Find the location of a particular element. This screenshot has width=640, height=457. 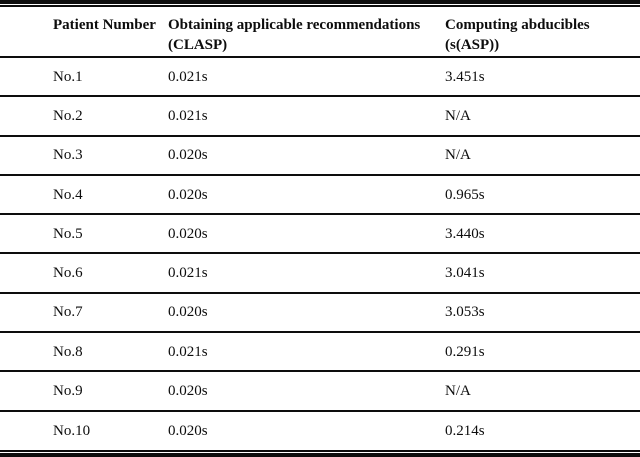

sasp-time-cell: 3.053s is located at coordinates (542, 312).